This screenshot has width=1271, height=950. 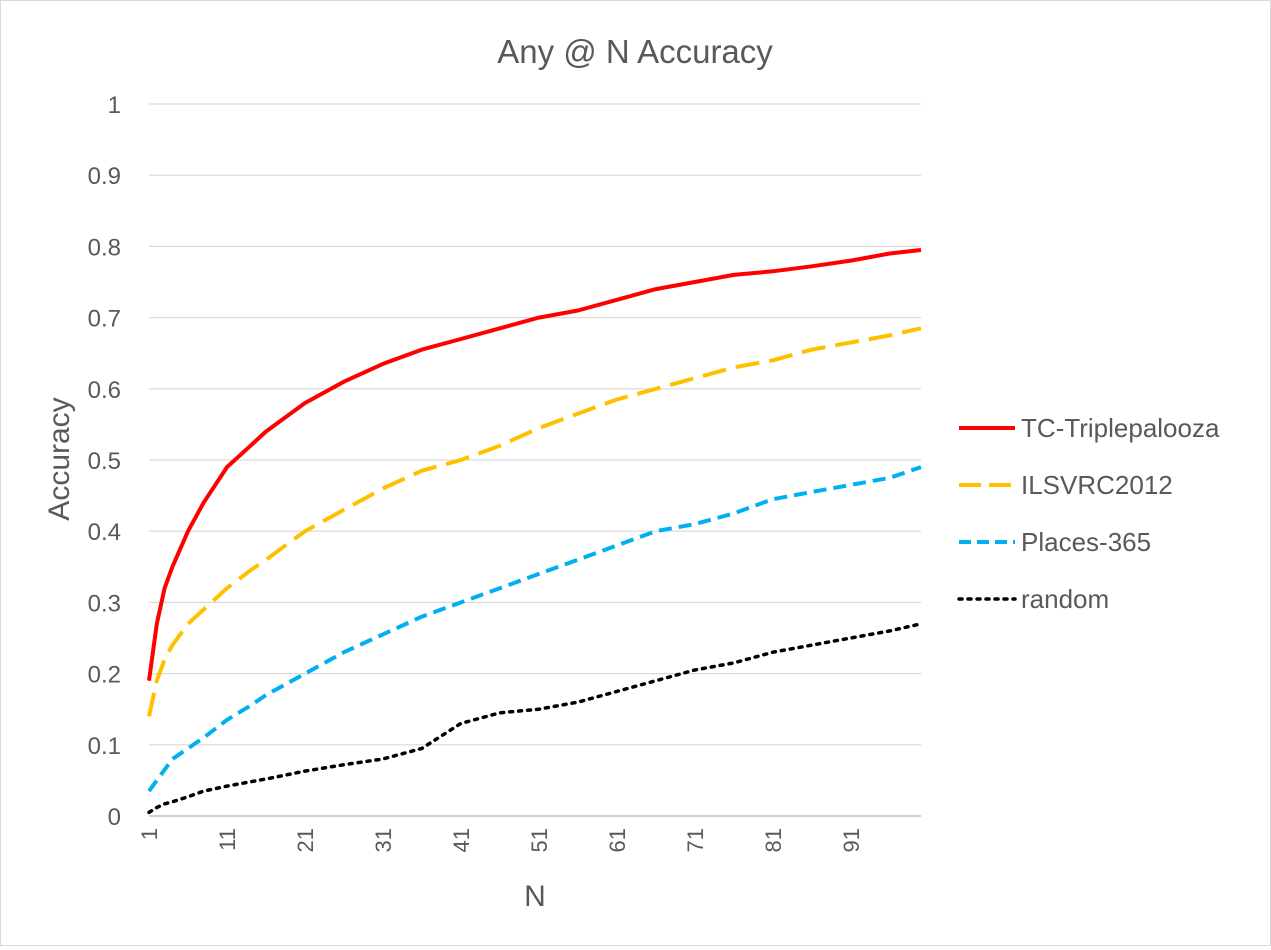 I want to click on x-tick-label: 1, so click(x=149, y=834).